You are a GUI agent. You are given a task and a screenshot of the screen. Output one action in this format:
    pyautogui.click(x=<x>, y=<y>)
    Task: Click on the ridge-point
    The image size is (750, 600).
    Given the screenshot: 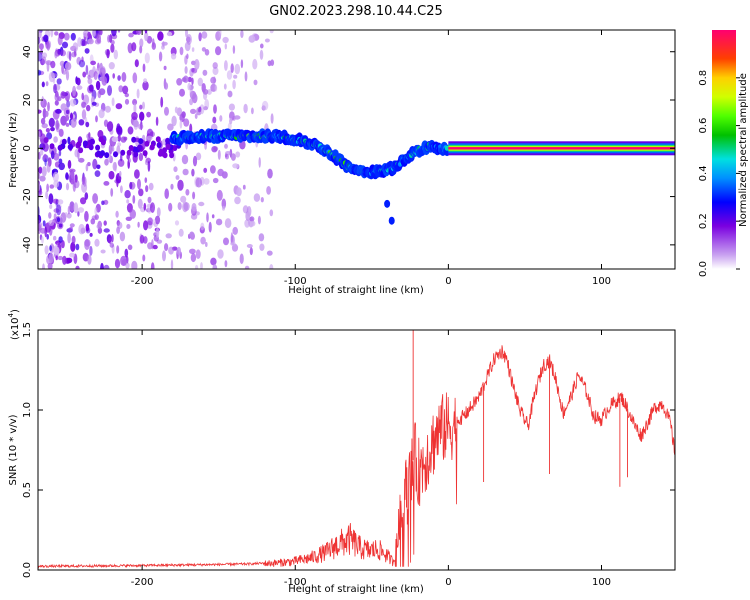 What is the action you would take?
    pyautogui.click(x=447, y=148)
    